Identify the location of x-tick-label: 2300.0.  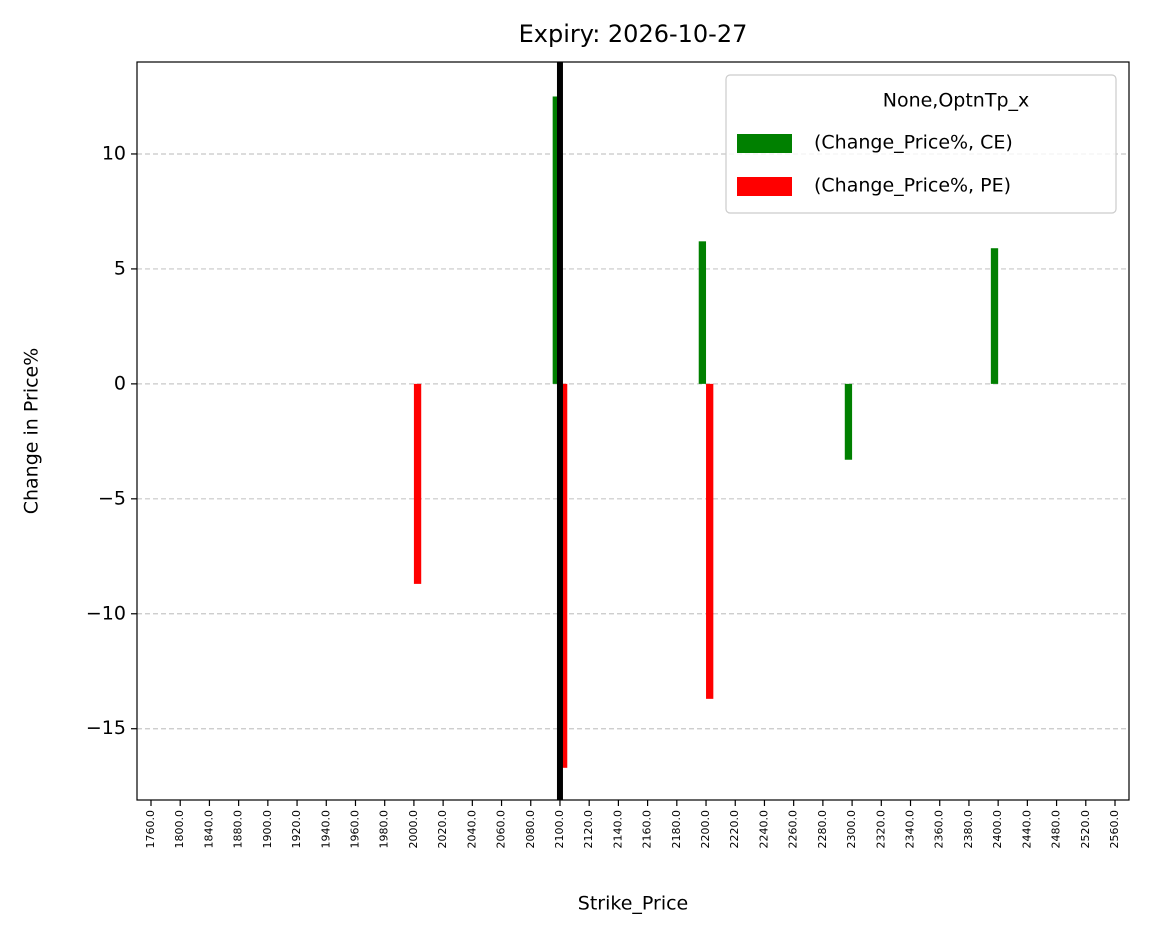
(851, 829).